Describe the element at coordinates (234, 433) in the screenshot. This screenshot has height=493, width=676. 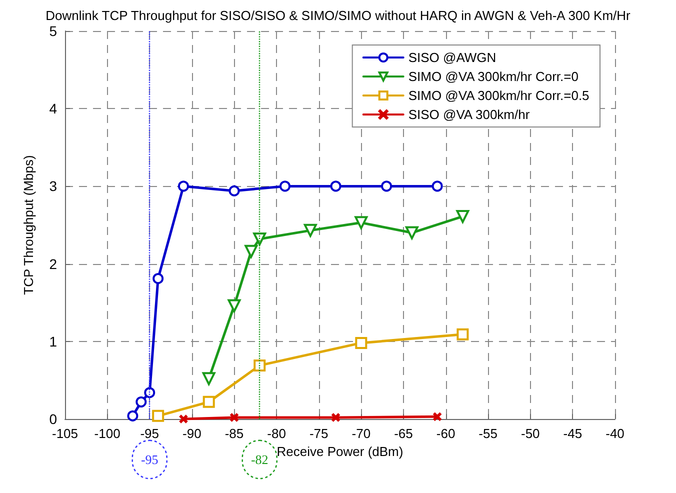
I see `x-tick-label: -85` at that location.